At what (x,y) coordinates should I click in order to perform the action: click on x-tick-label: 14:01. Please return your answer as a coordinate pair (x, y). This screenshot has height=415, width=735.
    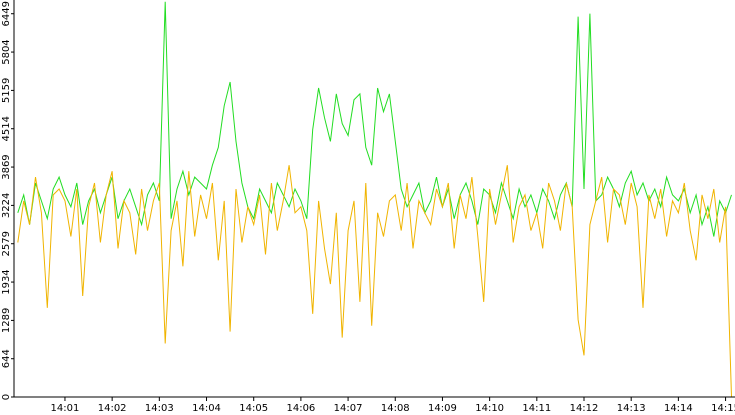
    Looking at the image, I should click on (65, 408).